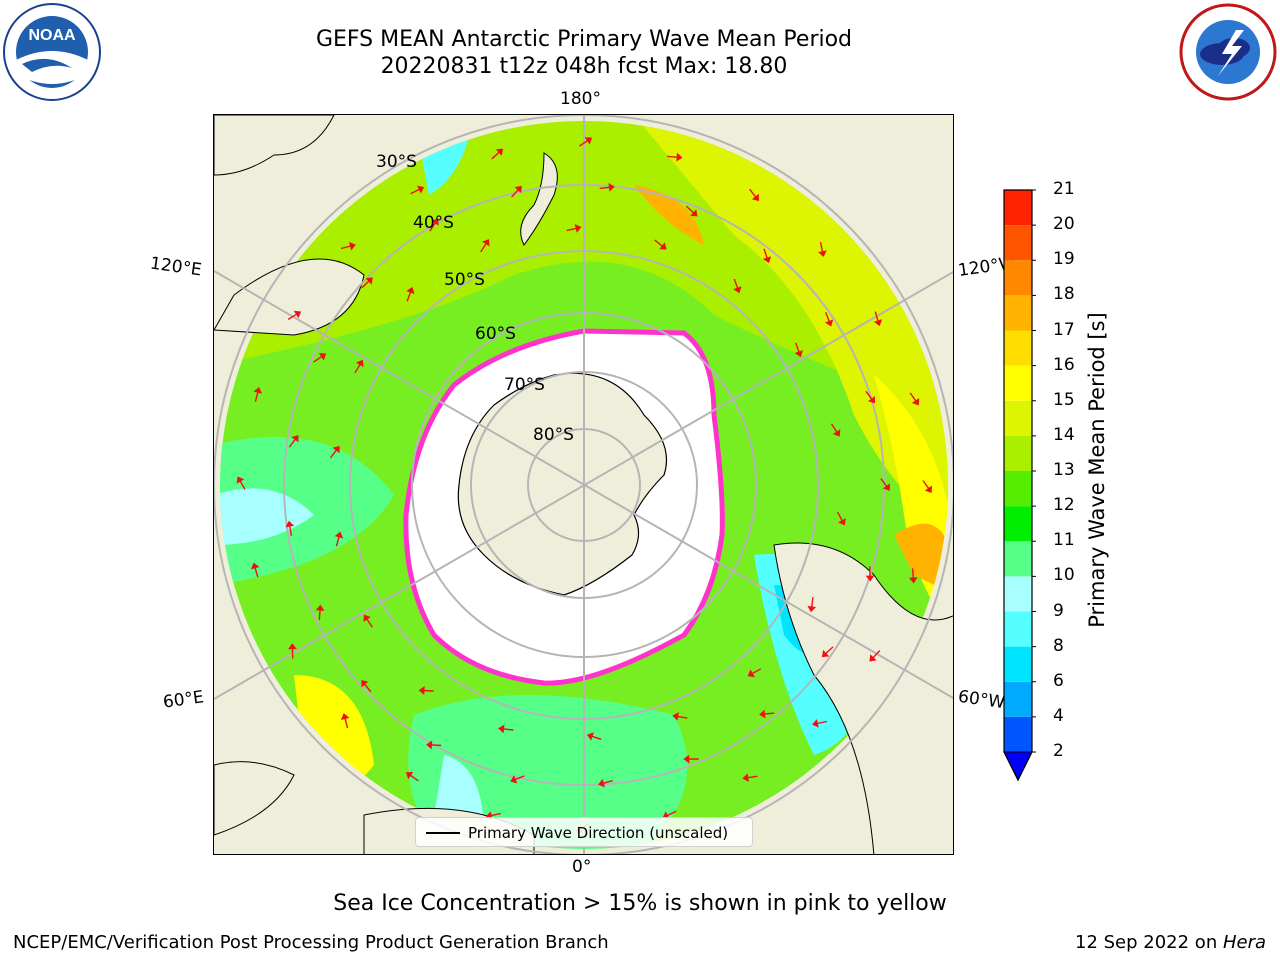  What do you see at coordinates (562, 484) in the screenshot?
I see `antarctica-landmass` at bounding box center [562, 484].